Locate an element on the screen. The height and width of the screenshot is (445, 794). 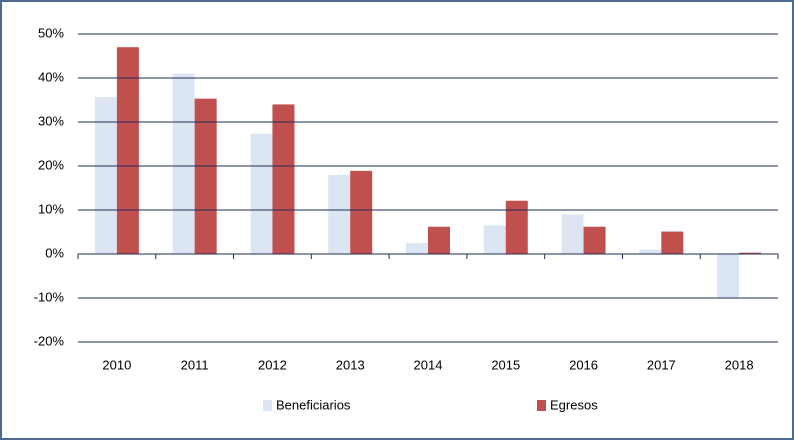
legend-label: Egresos is located at coordinates (574, 404).